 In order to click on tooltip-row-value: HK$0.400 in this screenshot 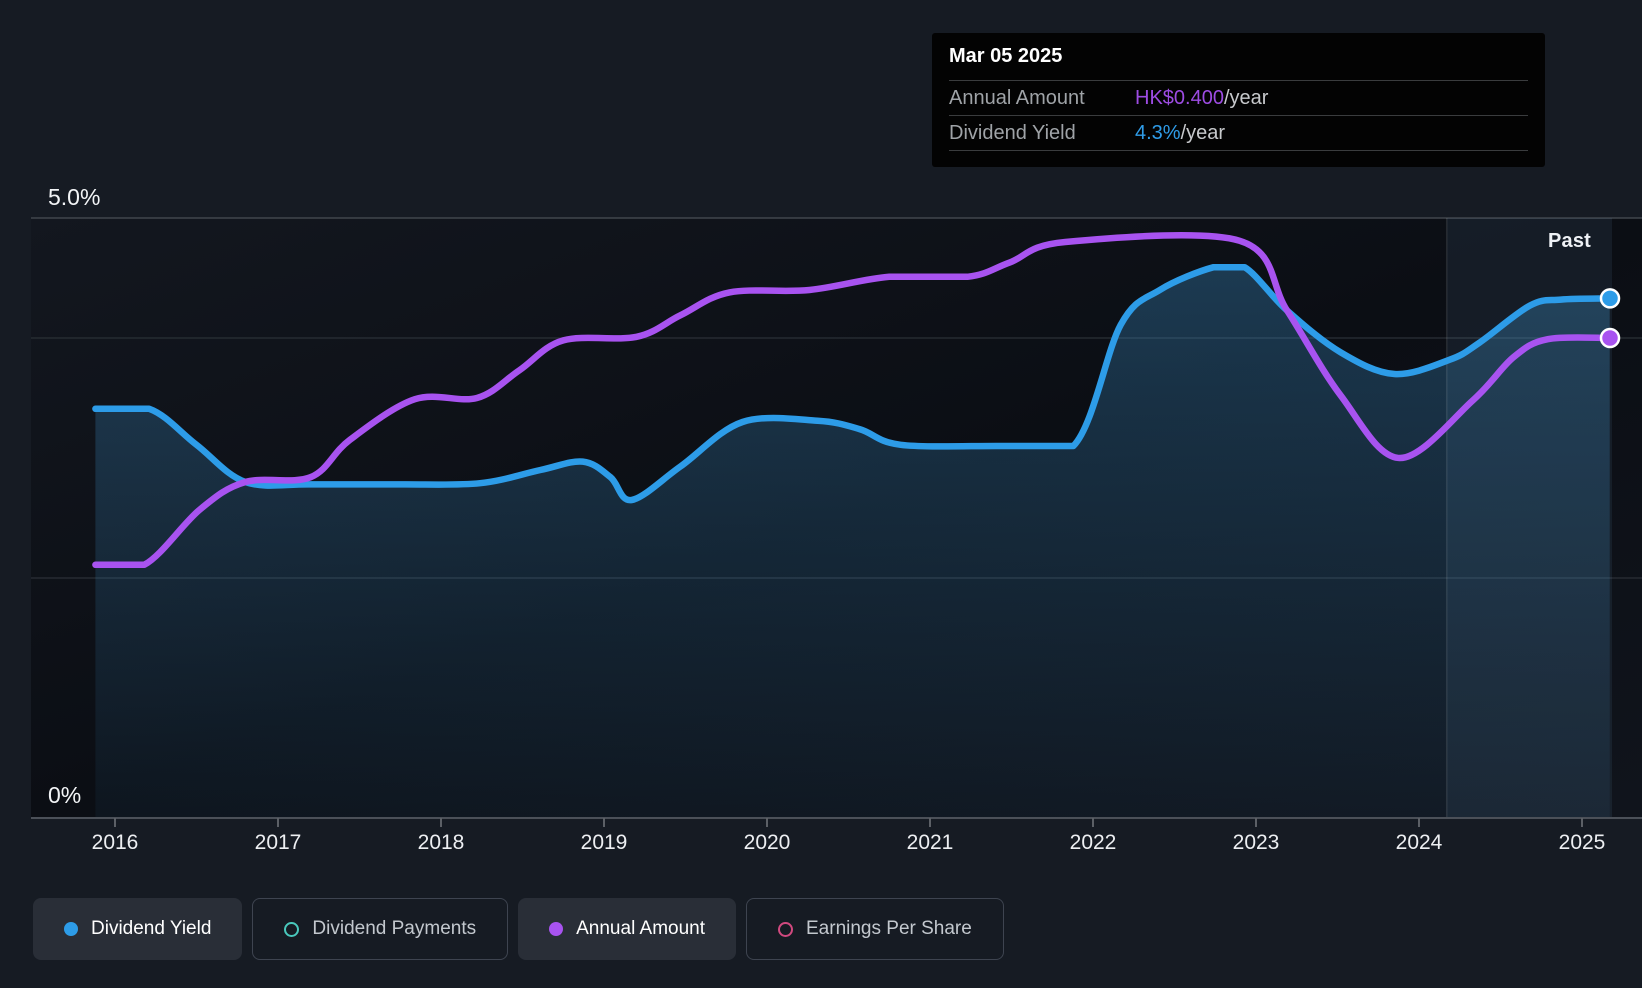, I will do `click(1179, 97)`.